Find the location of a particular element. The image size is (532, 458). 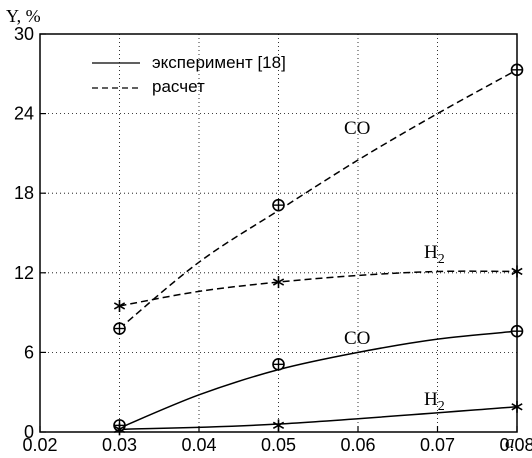

x-tick-label: 0.04 is located at coordinates (198, 445).